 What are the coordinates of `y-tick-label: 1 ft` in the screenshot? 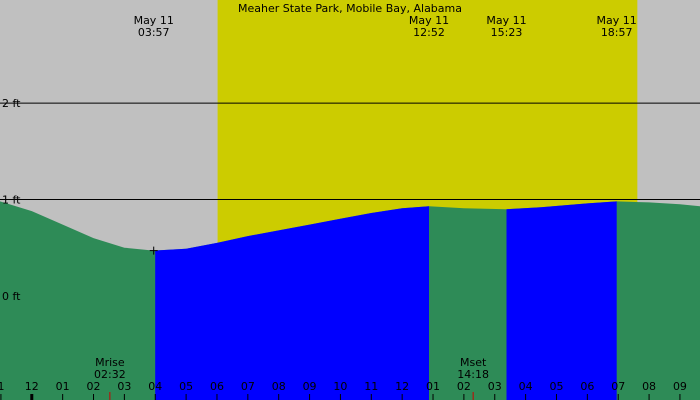 It's located at (11, 200).